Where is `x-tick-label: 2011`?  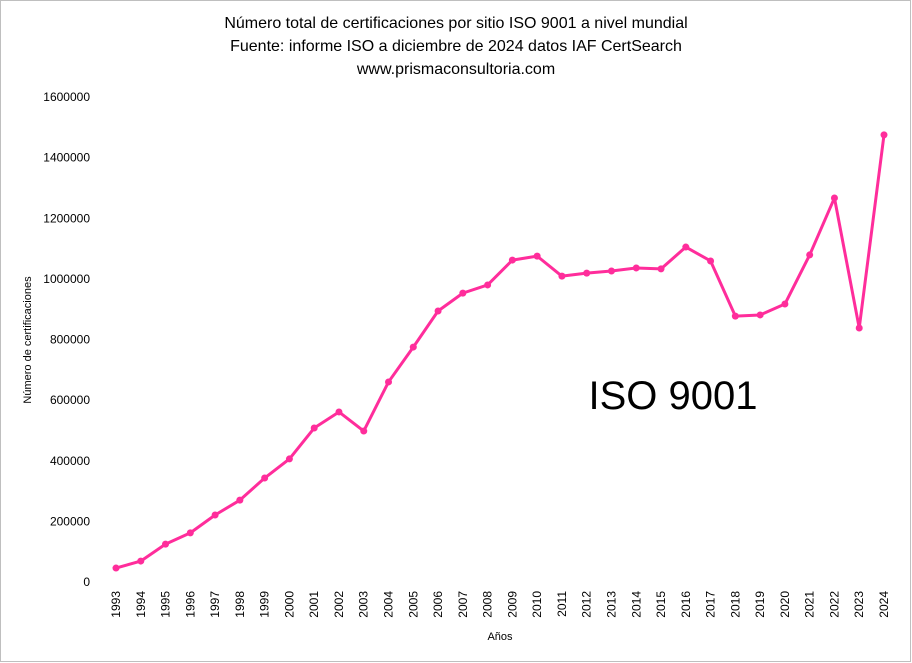
x-tick-label: 2011 is located at coordinates (562, 604).